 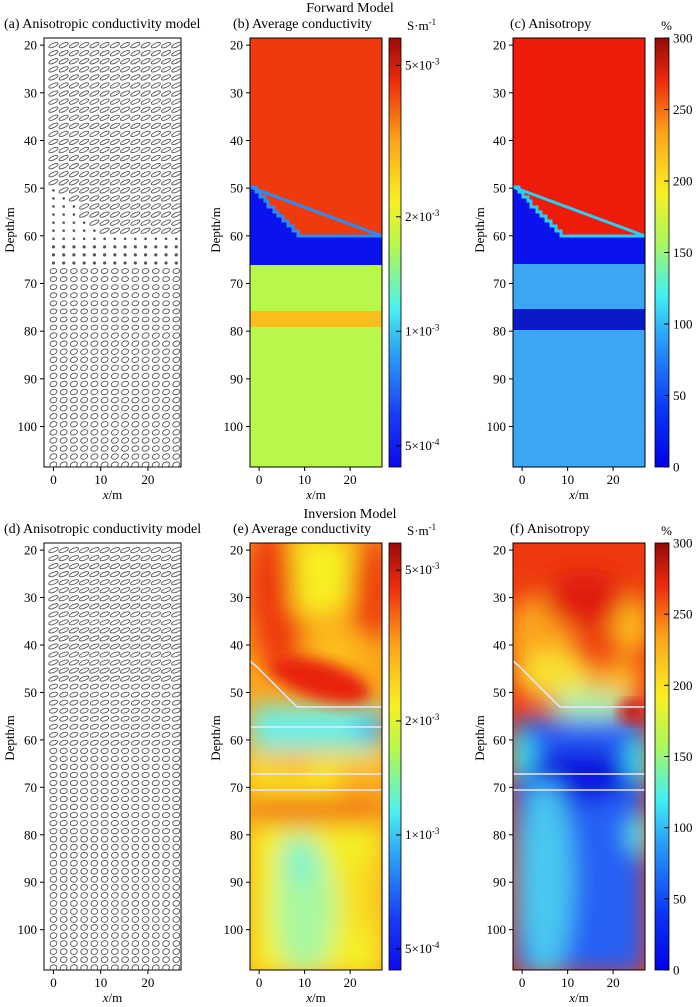 What do you see at coordinates (316, 756) in the screenshot?
I see `panel-e-frame` at bounding box center [316, 756].